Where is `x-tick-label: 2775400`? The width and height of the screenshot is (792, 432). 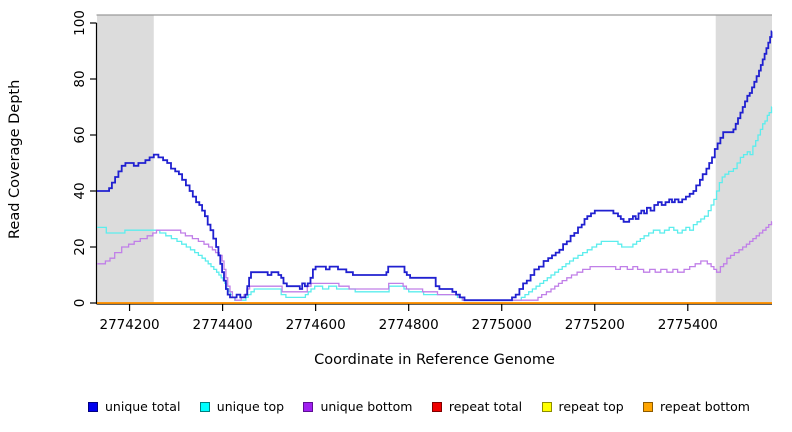 x-tick-label: 2775400 is located at coordinates (688, 325).